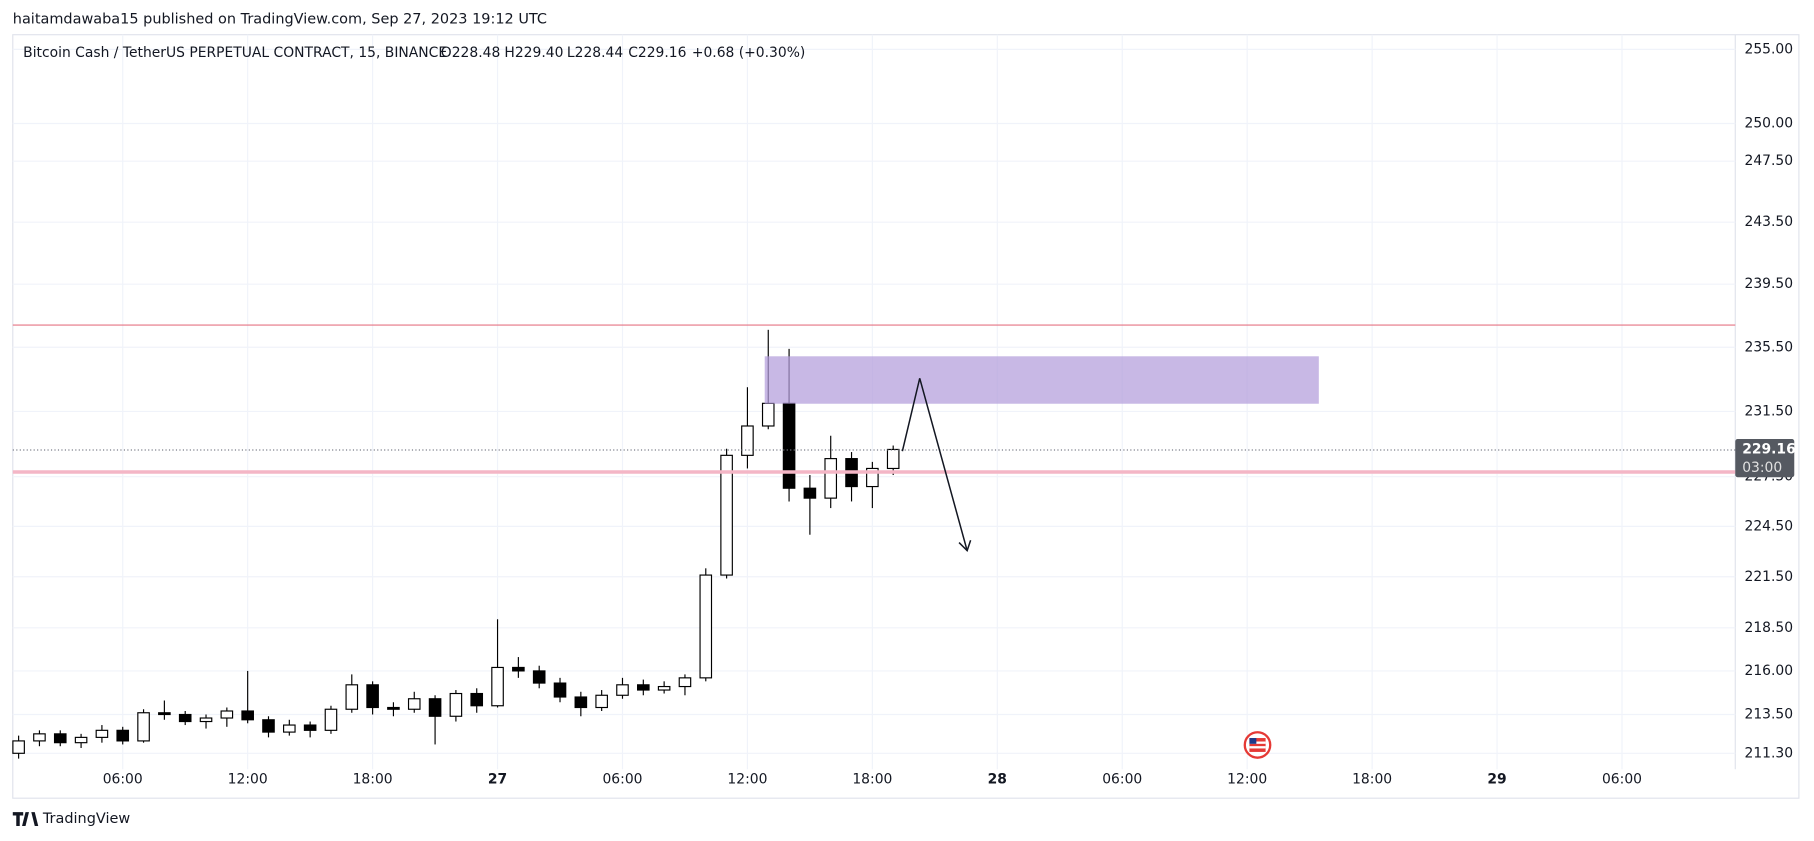 Image resolution: width=1814 pixels, height=841 pixels. Describe the element at coordinates (1769, 577) in the screenshot. I see `y-tick-label: 221.50` at that location.